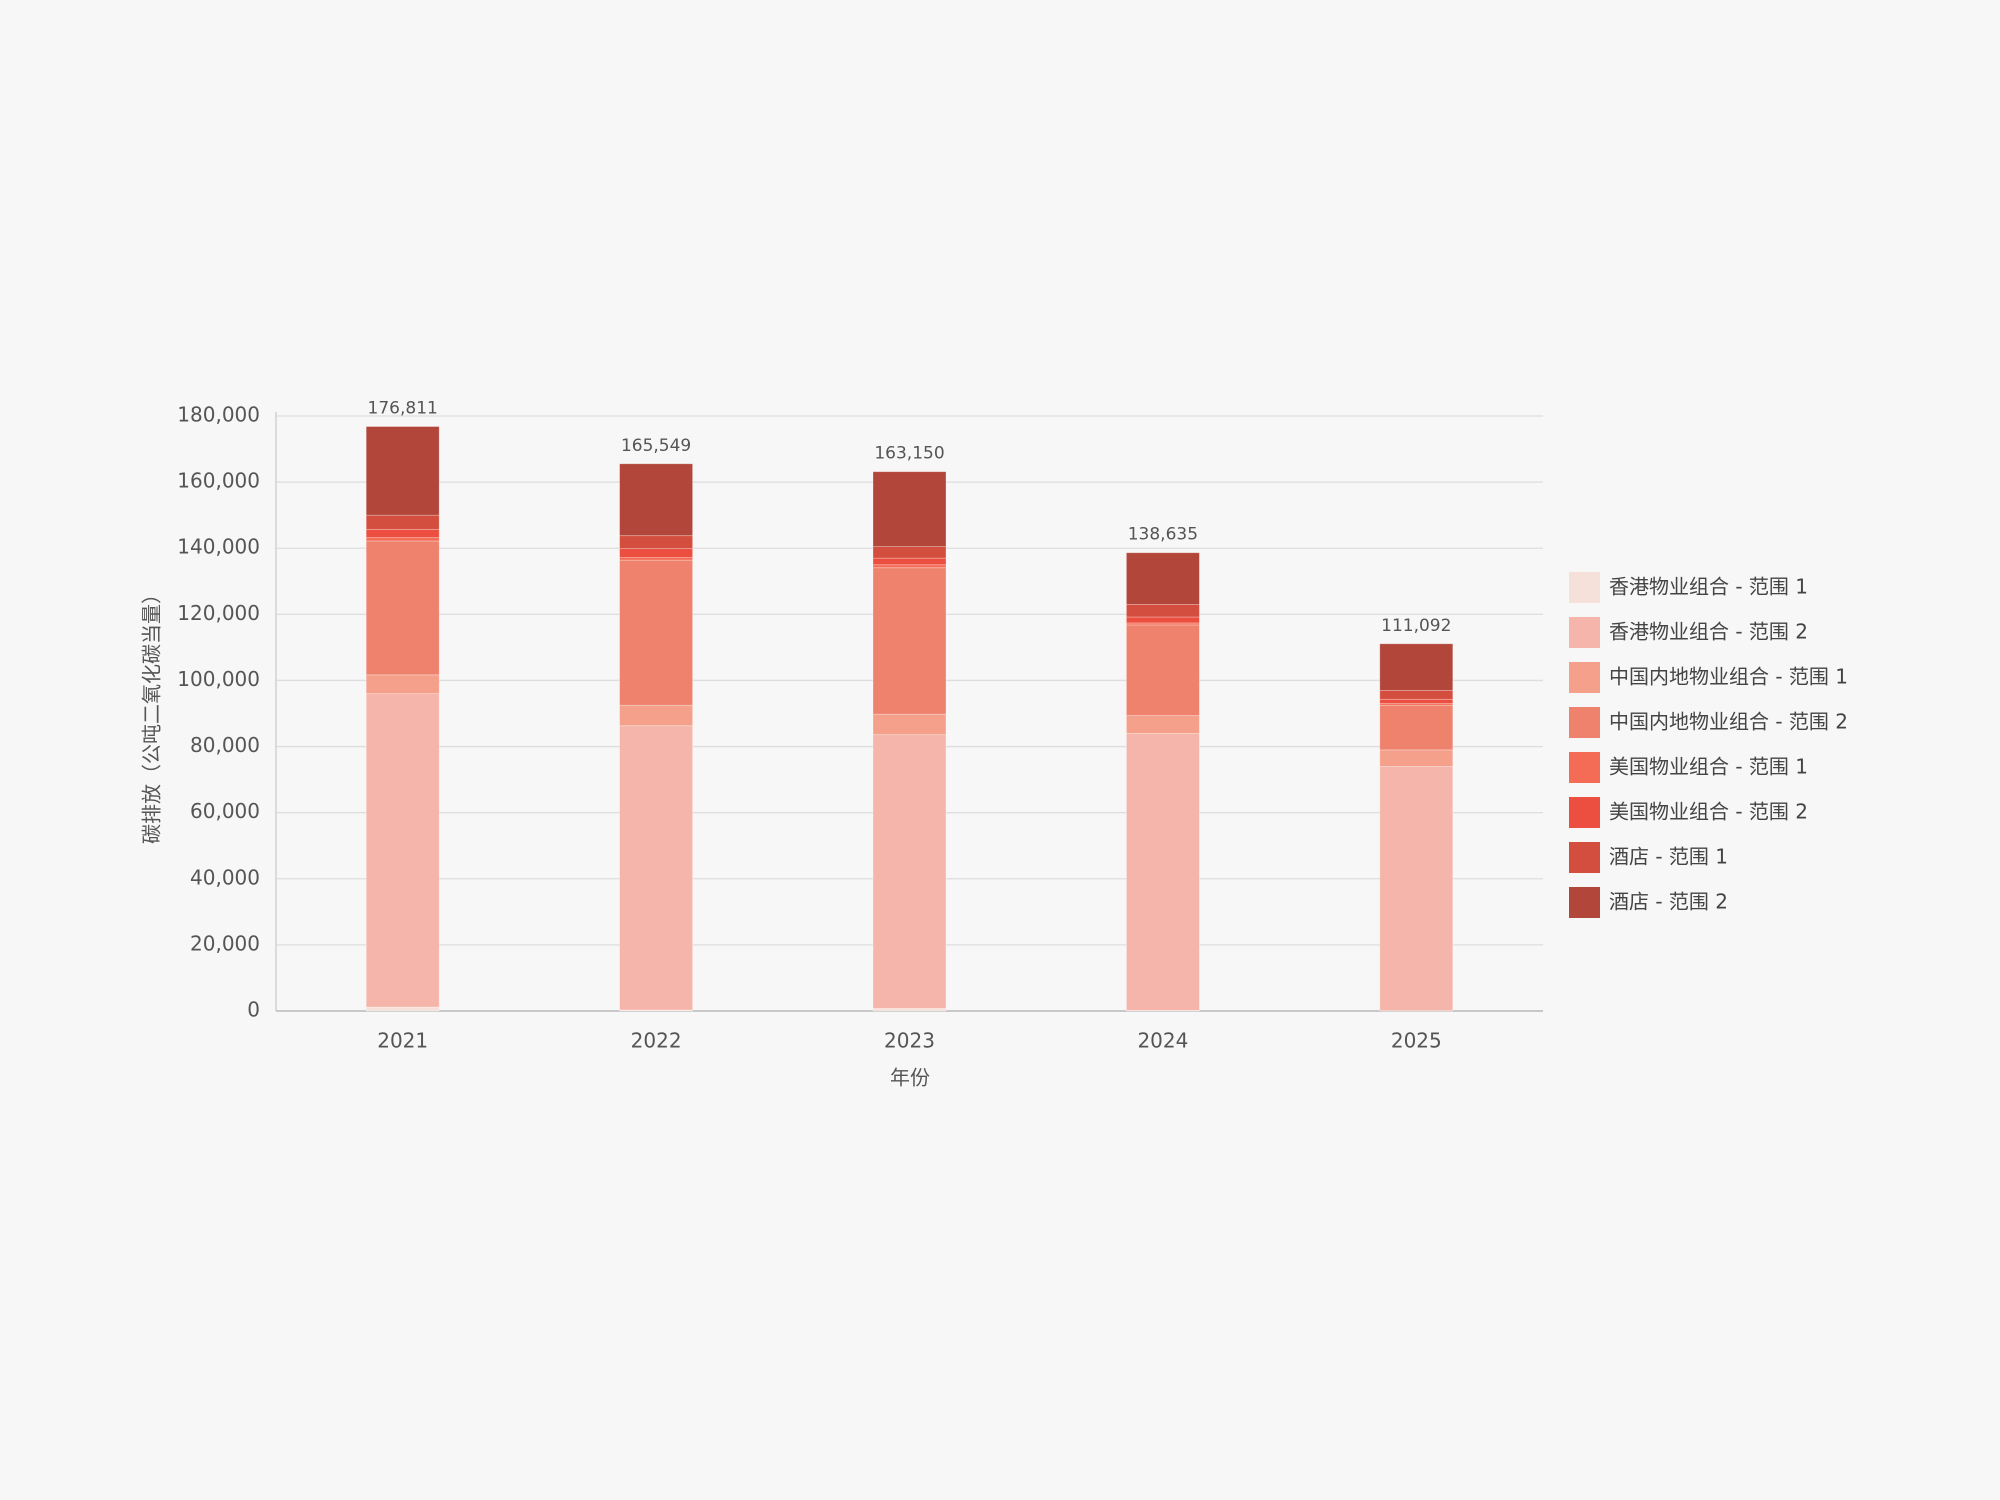  I want to click on y-tick-label: 160,000, so click(218, 481).